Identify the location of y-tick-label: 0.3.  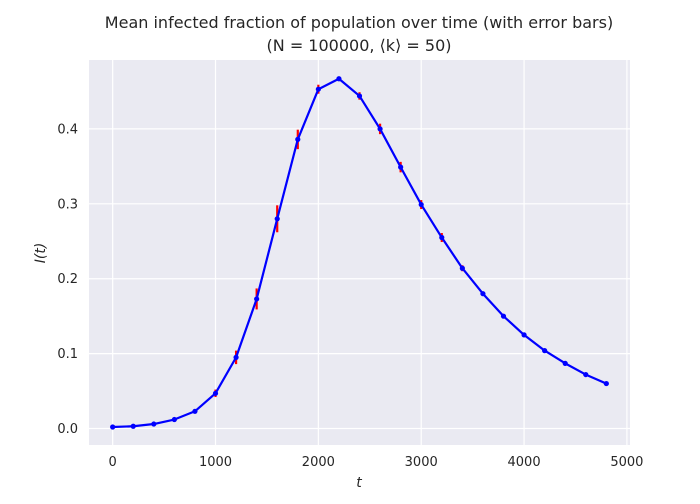
(67, 204).